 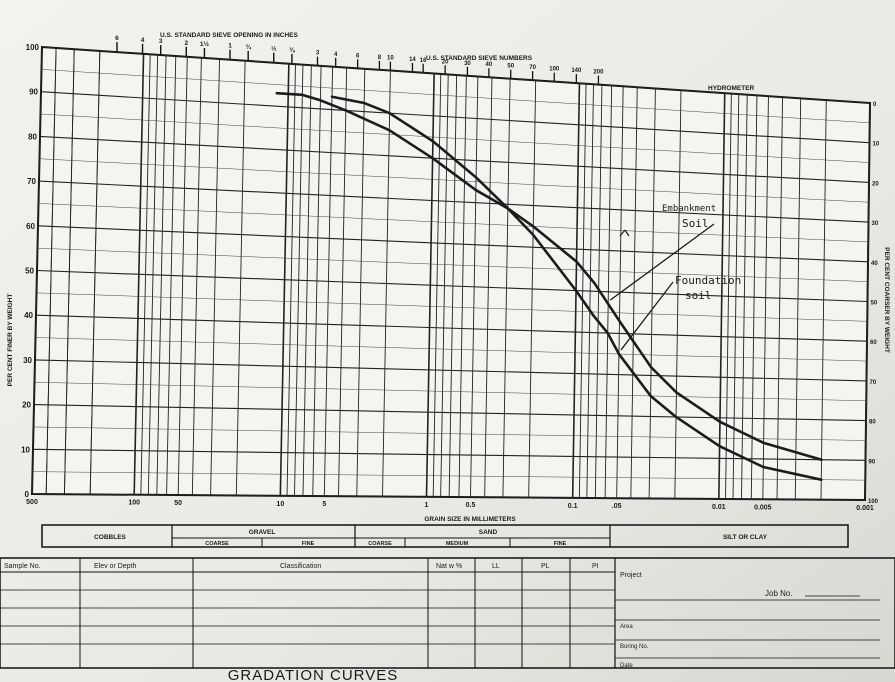 What do you see at coordinates (274, 49) in the screenshot?
I see `inch-tick-label: ½` at bounding box center [274, 49].